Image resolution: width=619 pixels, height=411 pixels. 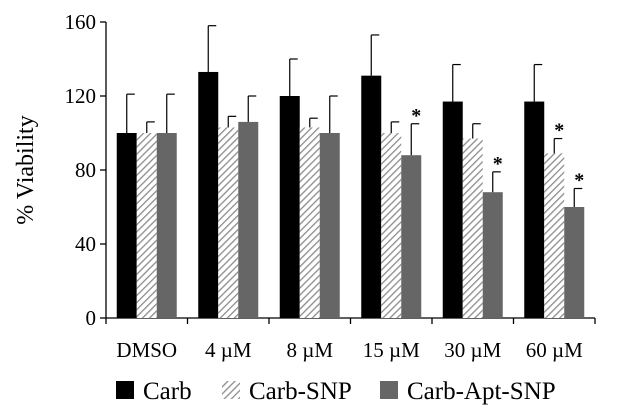 I want to click on legend-label: Carb-SNP, so click(x=300, y=391).